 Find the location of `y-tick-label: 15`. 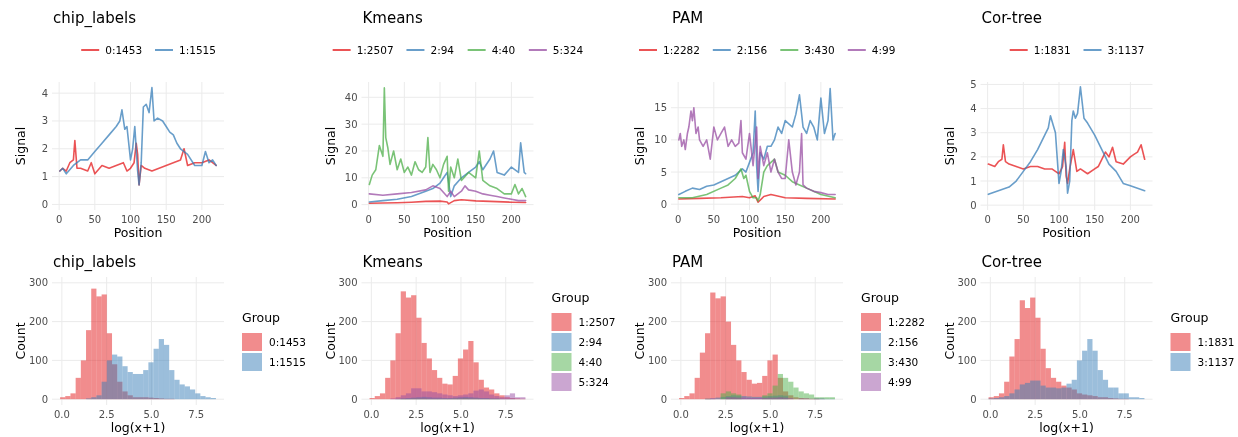

y-tick-label: 15 is located at coordinates (660, 108).